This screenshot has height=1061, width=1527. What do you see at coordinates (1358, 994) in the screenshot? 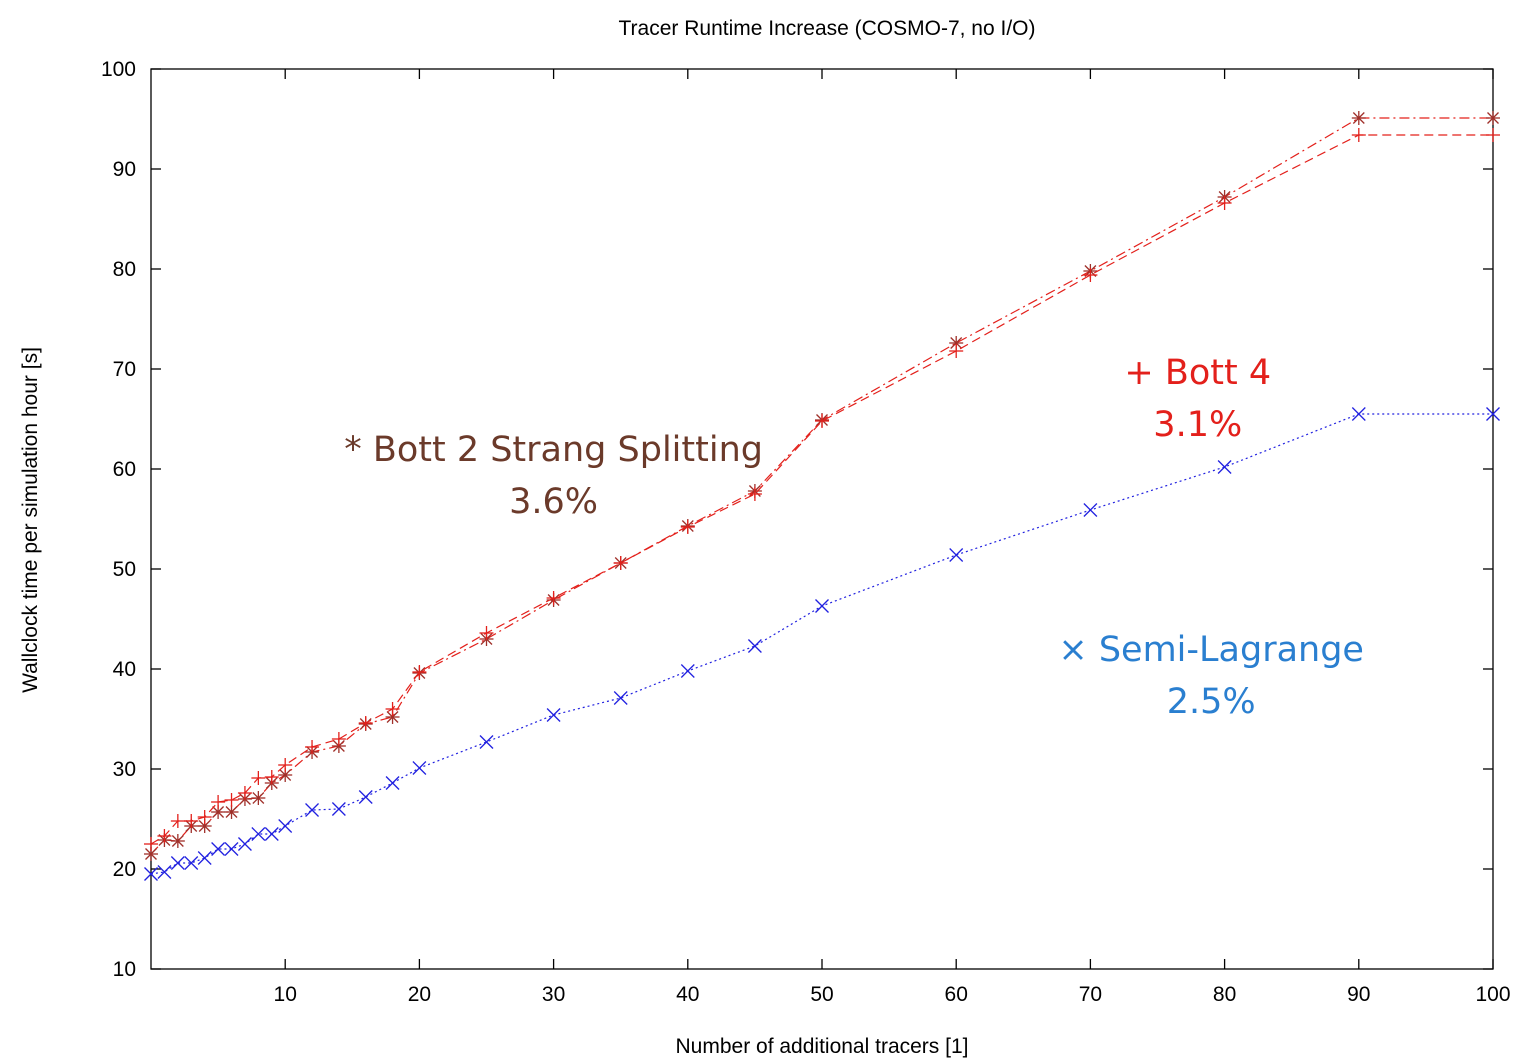
I see `x-tick-label: 90` at bounding box center [1358, 994].